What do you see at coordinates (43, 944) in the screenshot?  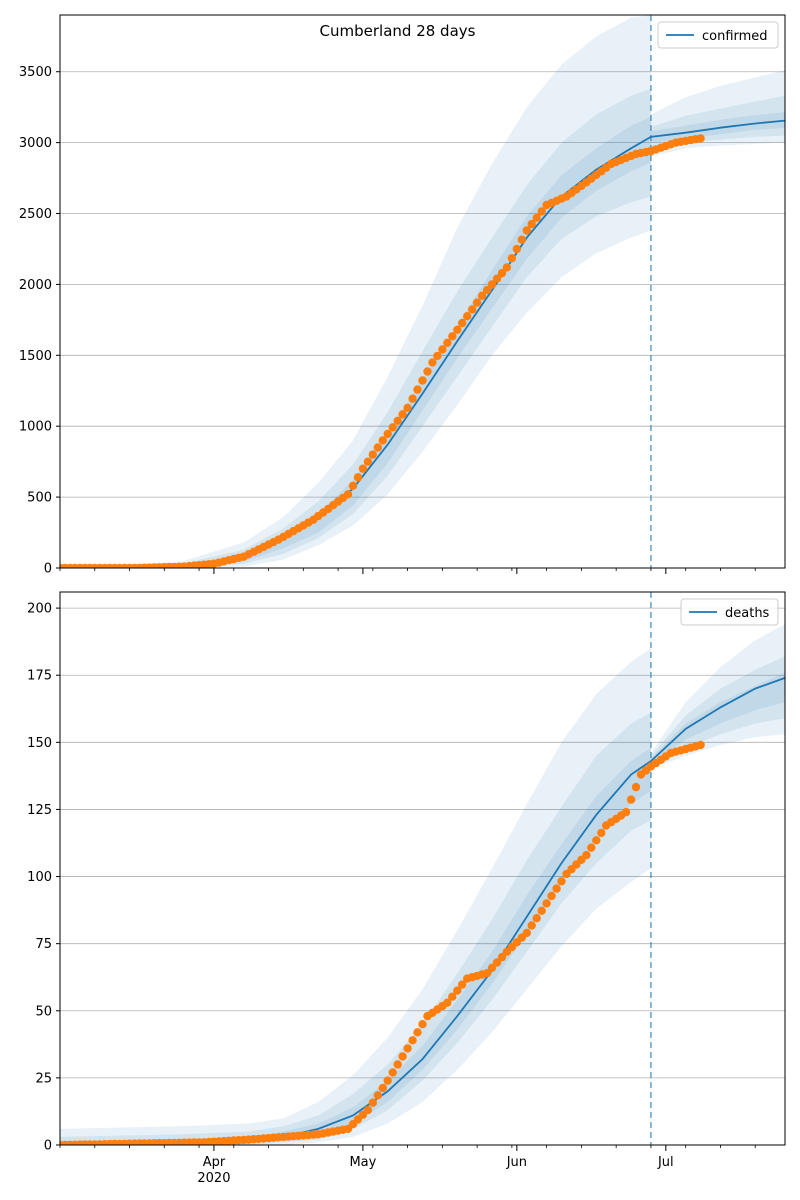 I see `y-tick-label: 75` at bounding box center [43, 944].